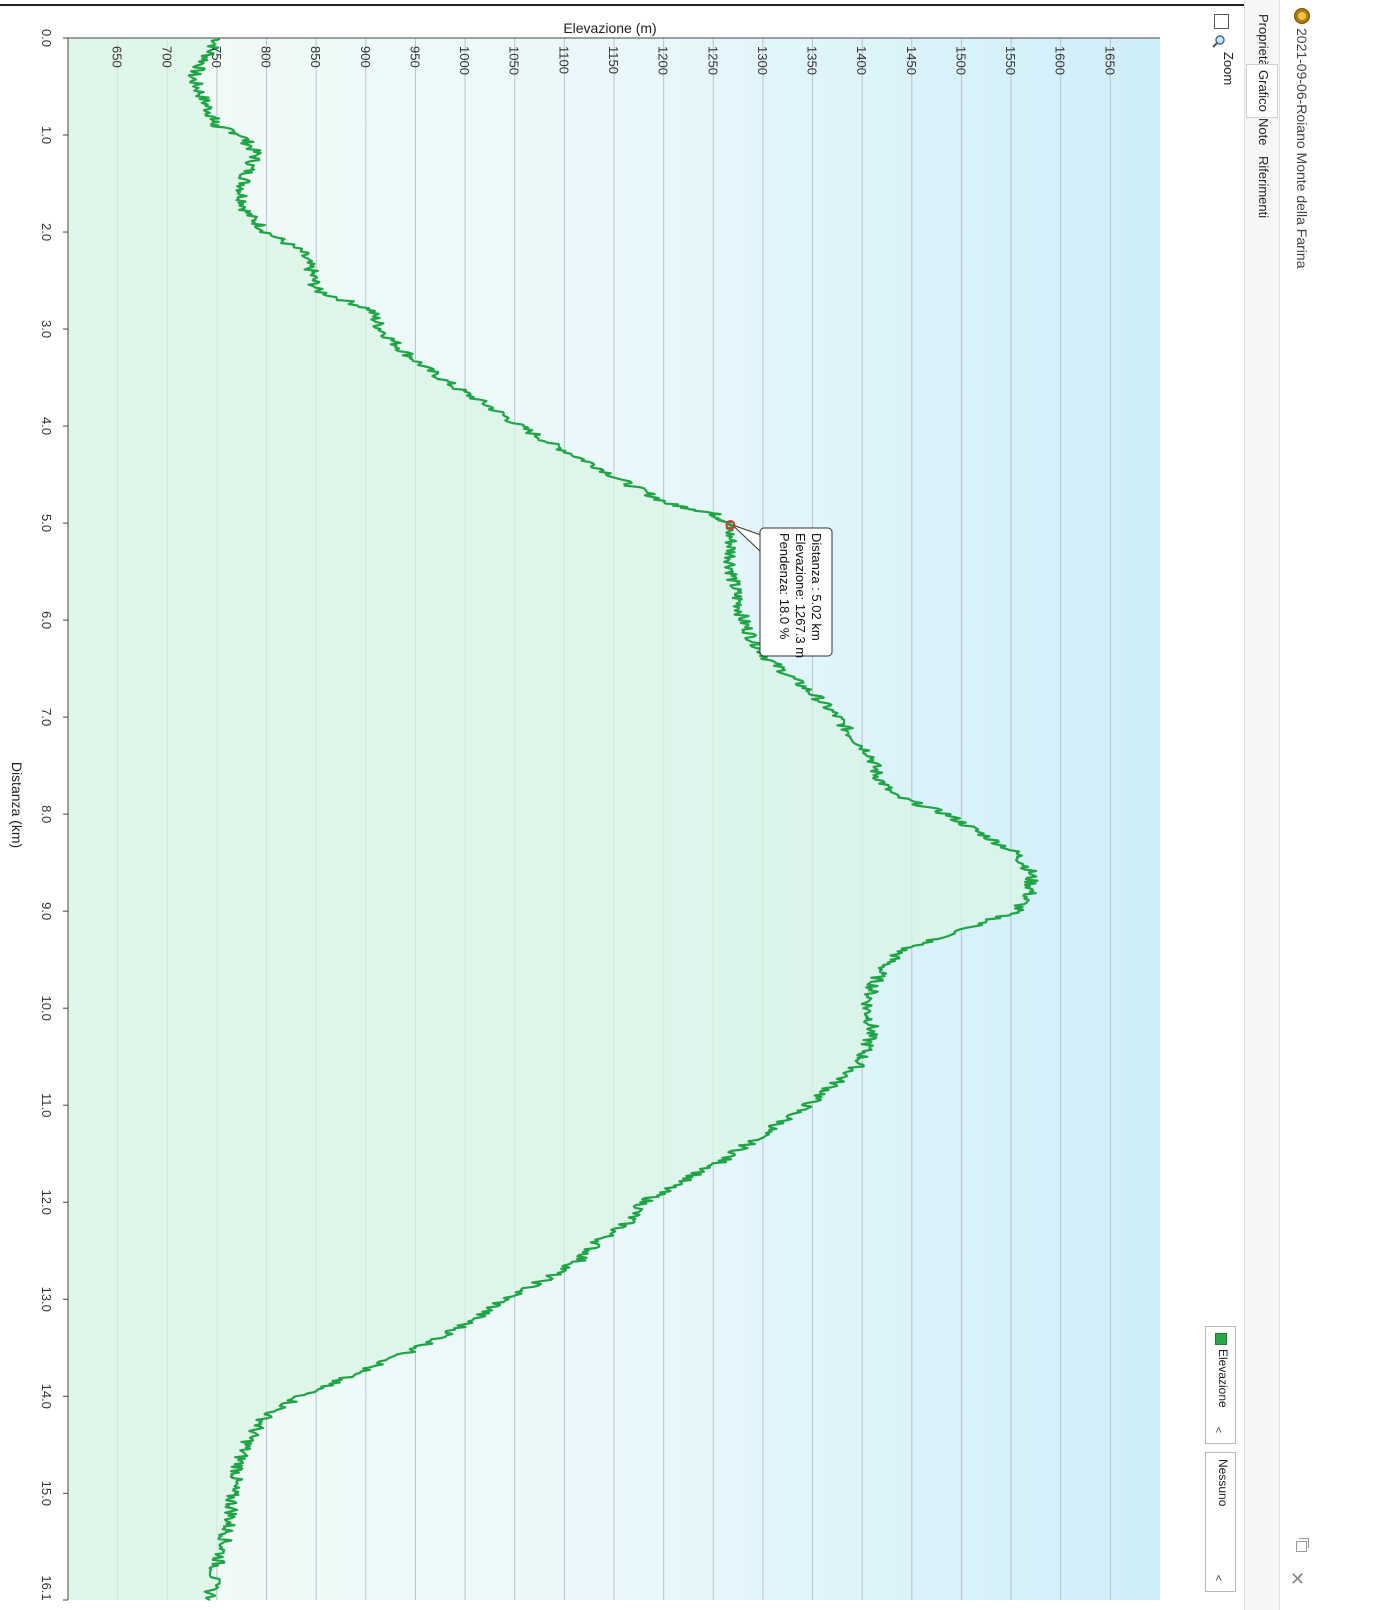 The width and height of the screenshot is (1379, 1610). What do you see at coordinates (46, 1105) in the screenshot?
I see `x-tick-label: 11.0` at bounding box center [46, 1105].